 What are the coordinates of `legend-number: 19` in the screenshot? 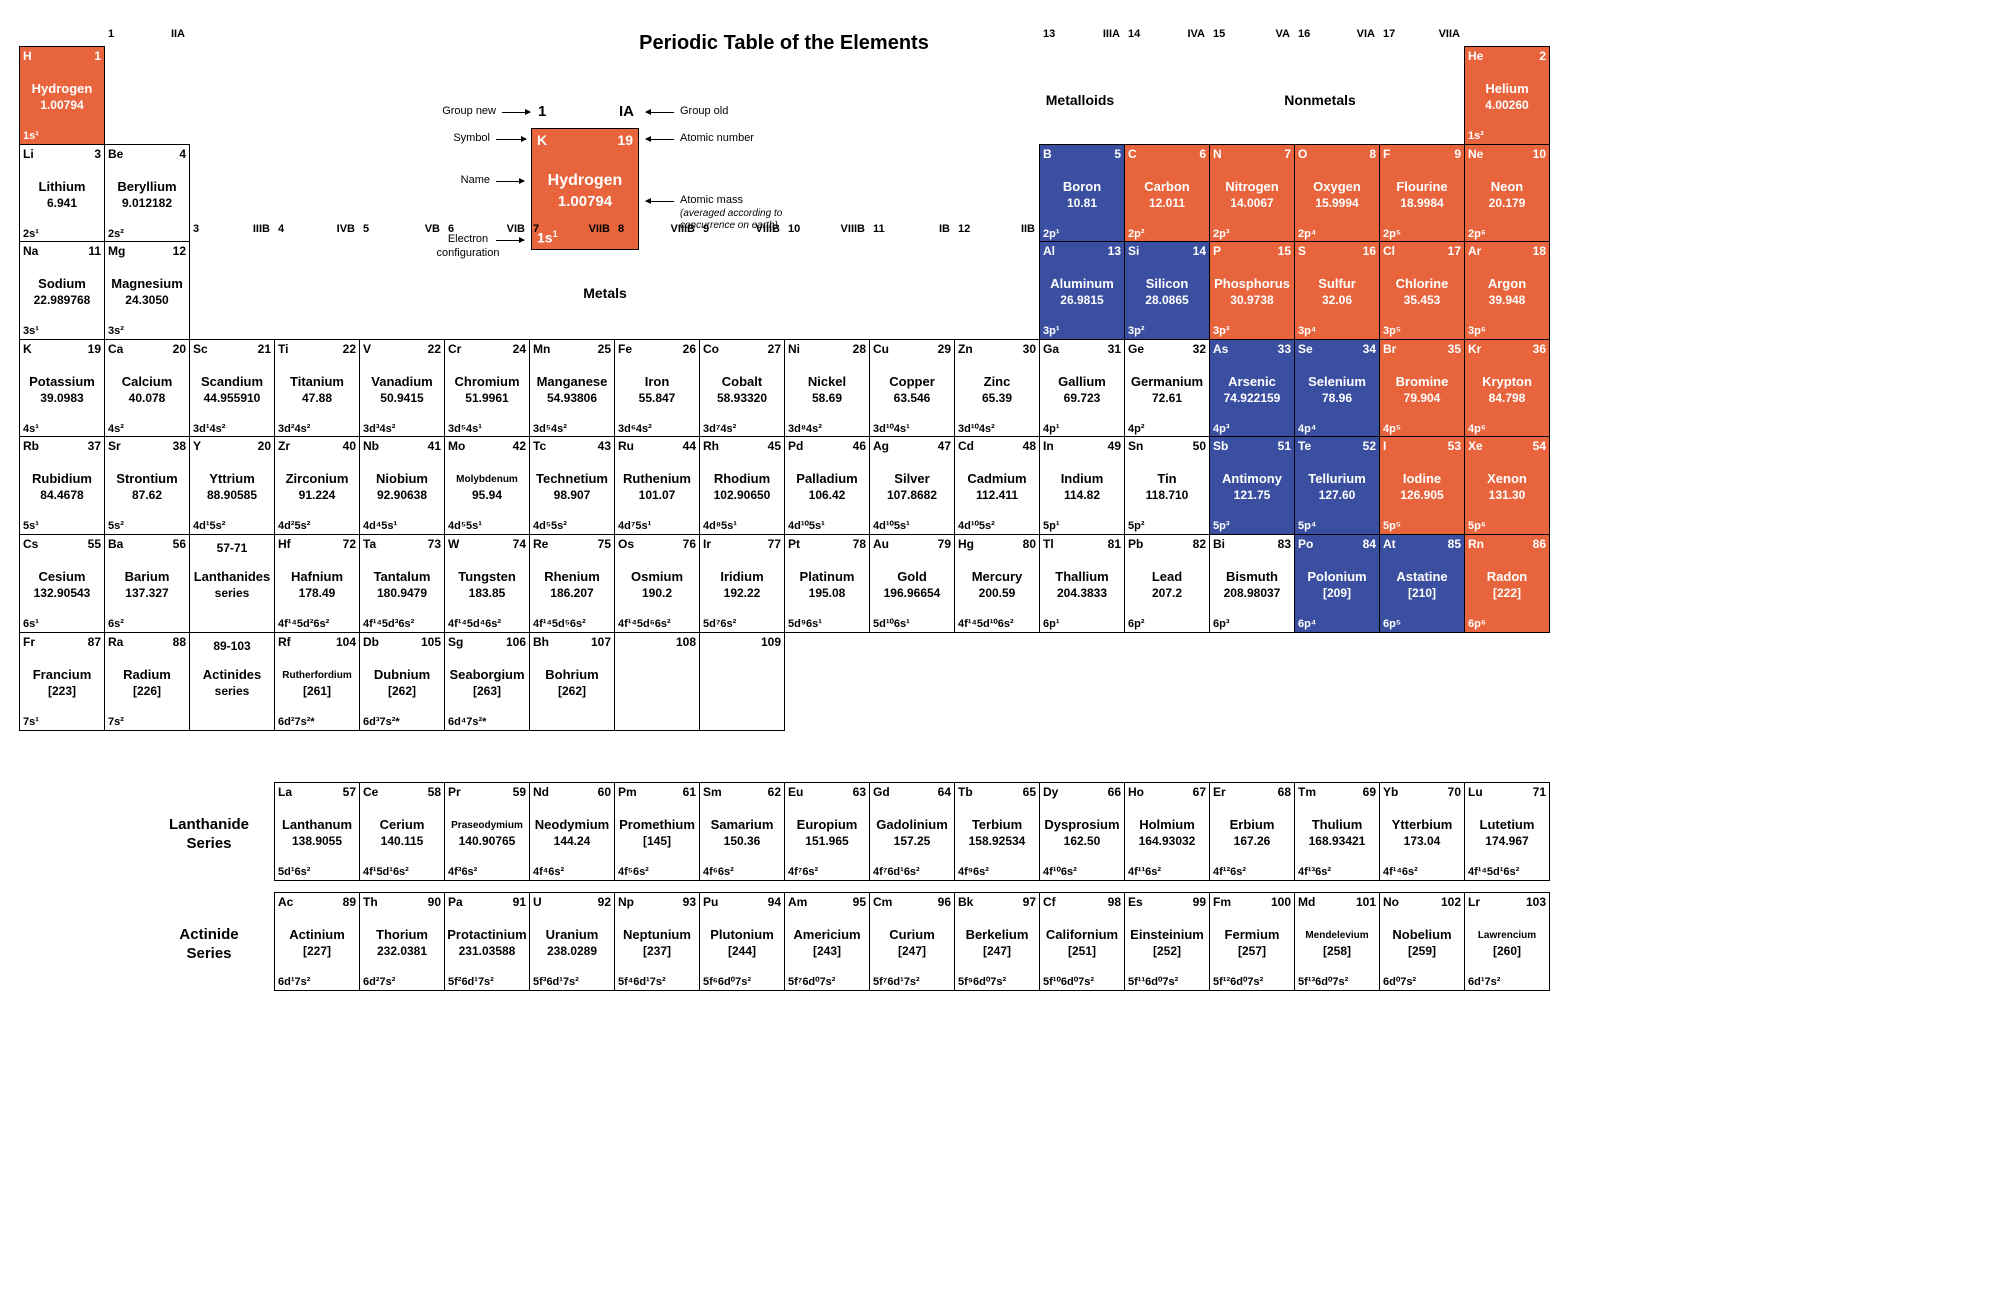 It's located at (625, 140).